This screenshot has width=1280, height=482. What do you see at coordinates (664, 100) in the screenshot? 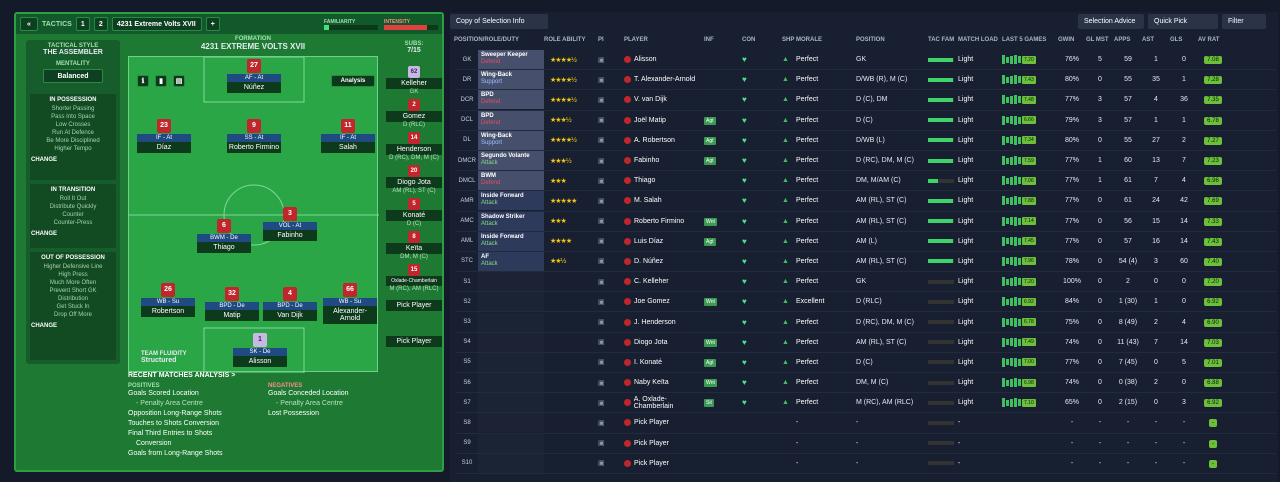
I see `player-cell: V. van Dijk` at bounding box center [664, 100].